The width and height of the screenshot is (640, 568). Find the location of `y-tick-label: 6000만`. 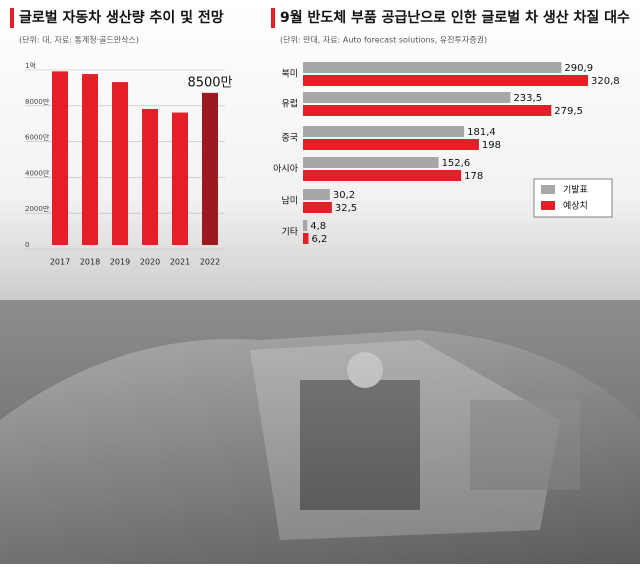

y-tick-label: 6000만 is located at coordinates (37, 137).